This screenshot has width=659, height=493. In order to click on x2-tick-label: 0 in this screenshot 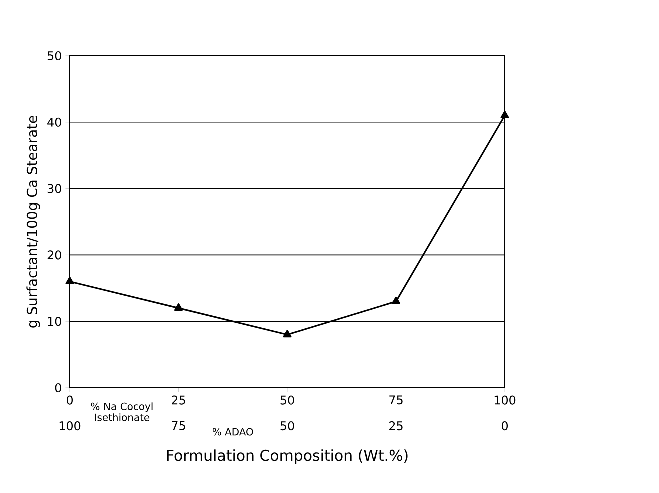, I will do `click(505, 426)`.